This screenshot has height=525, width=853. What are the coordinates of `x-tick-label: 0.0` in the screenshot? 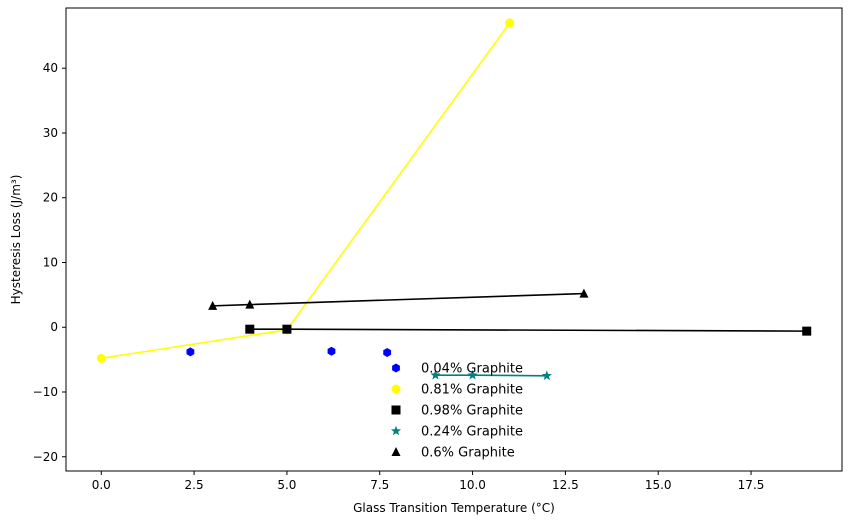 It's located at (101, 485).